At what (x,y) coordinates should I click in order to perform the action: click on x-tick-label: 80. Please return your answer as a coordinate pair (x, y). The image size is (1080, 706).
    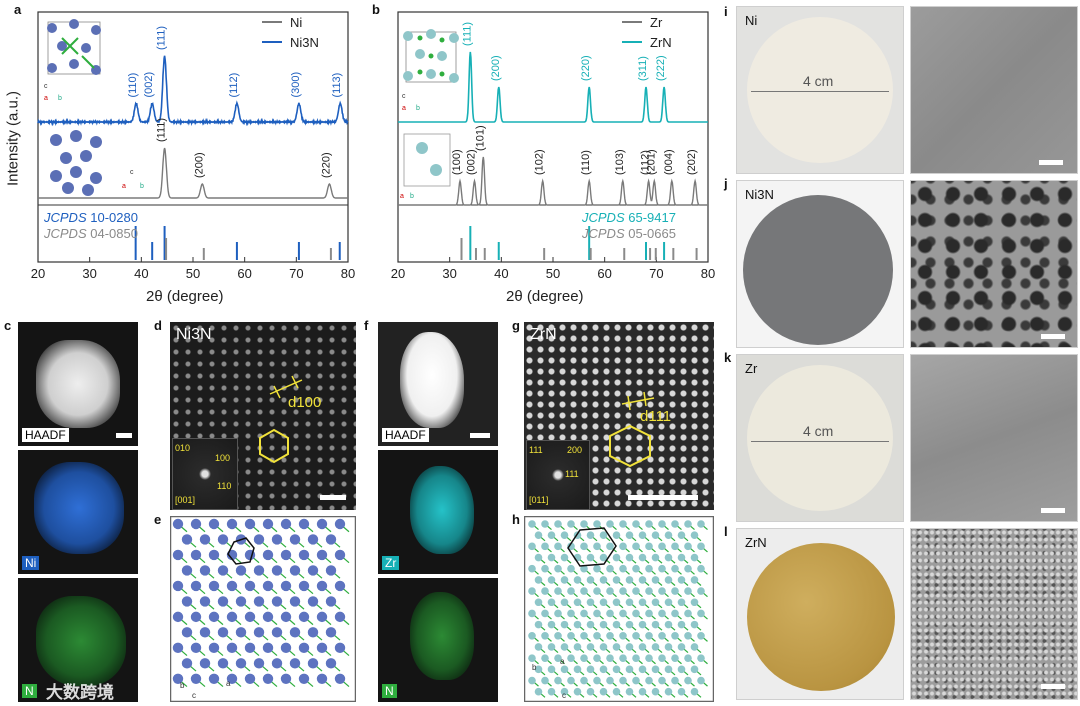
    Looking at the image, I should click on (708, 273).